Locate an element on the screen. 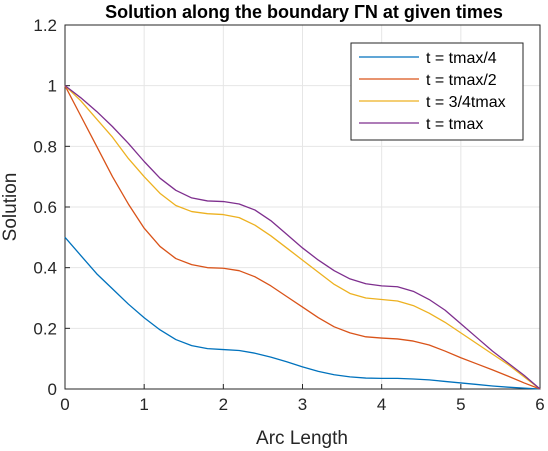 The height and width of the screenshot is (451, 548). x-tick-label: 2 is located at coordinates (223, 404).